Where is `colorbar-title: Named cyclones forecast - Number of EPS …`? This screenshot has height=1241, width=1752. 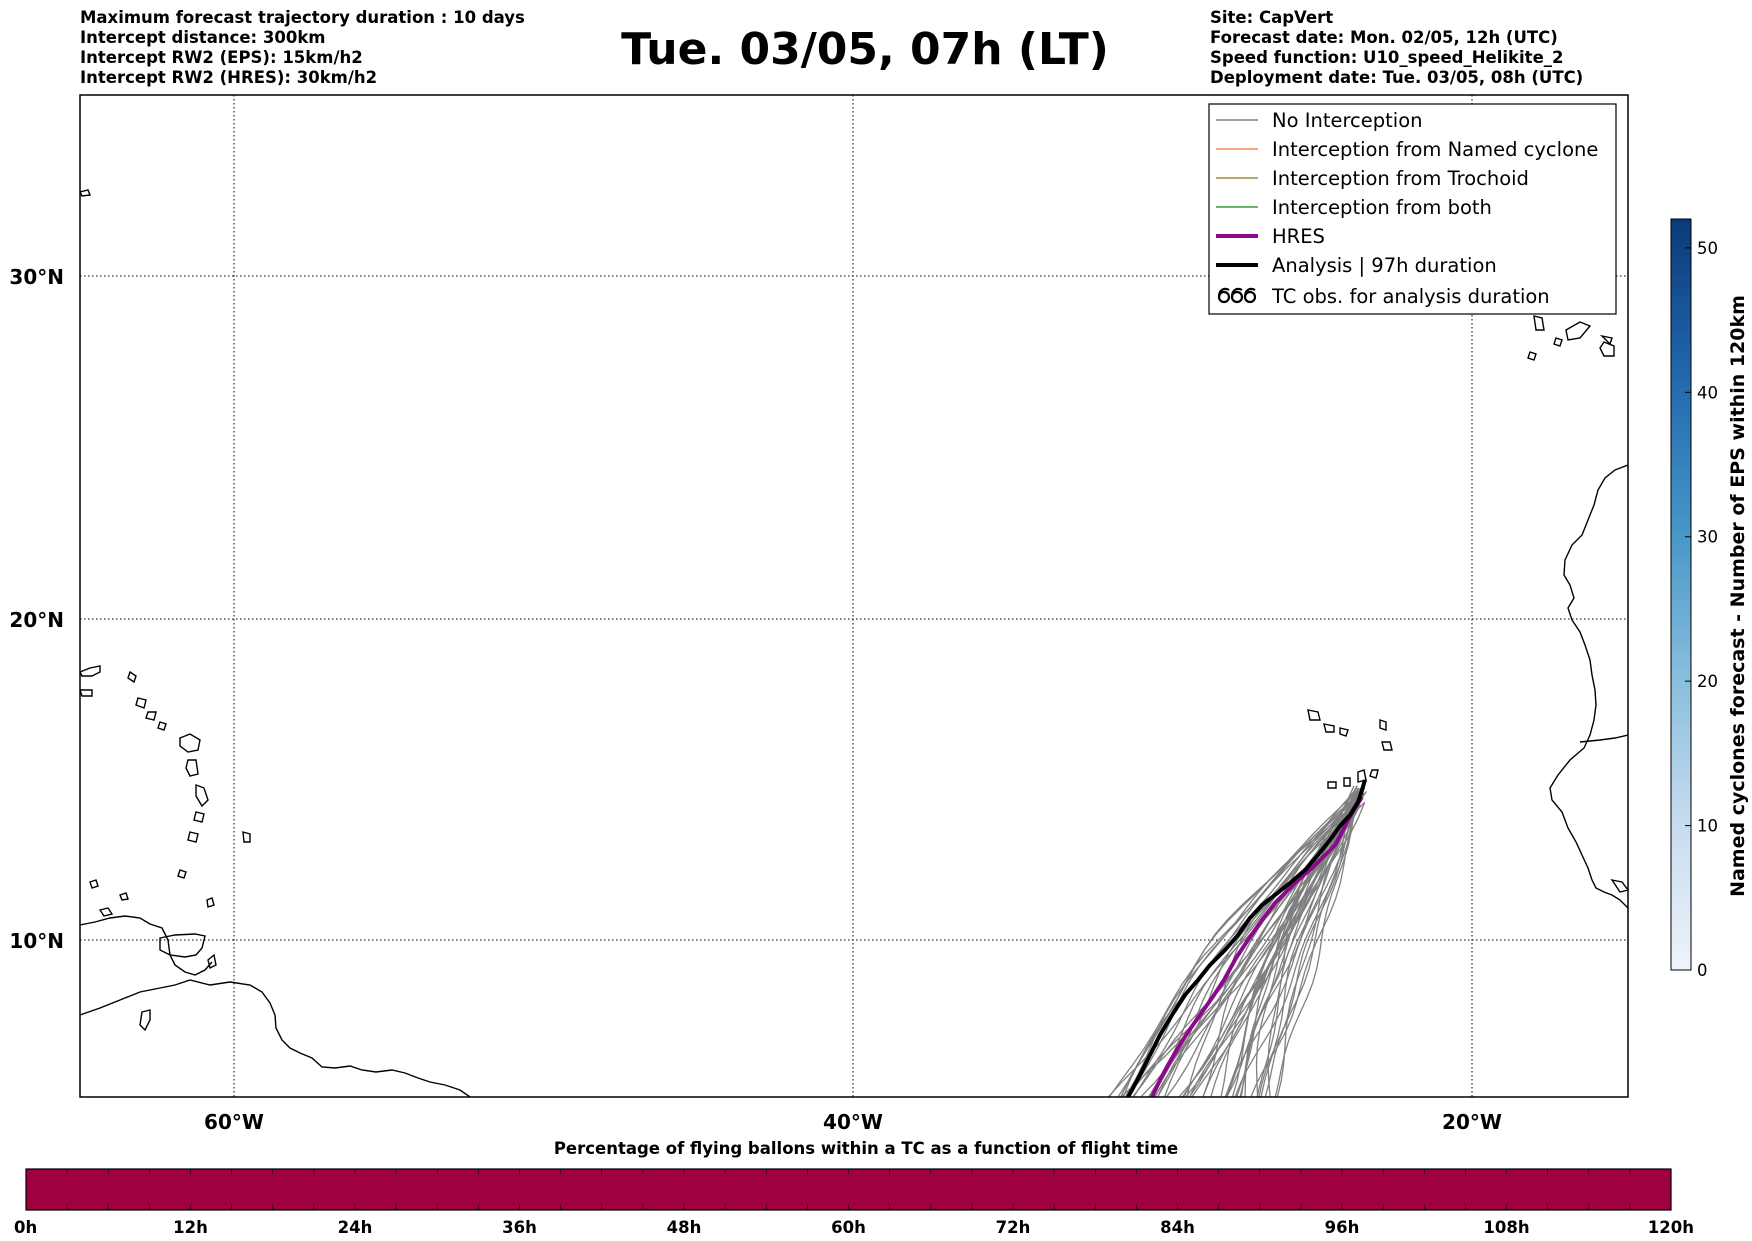
colorbar-title: Named cyclones forecast - Number of EPS … is located at coordinates (1738, 596).